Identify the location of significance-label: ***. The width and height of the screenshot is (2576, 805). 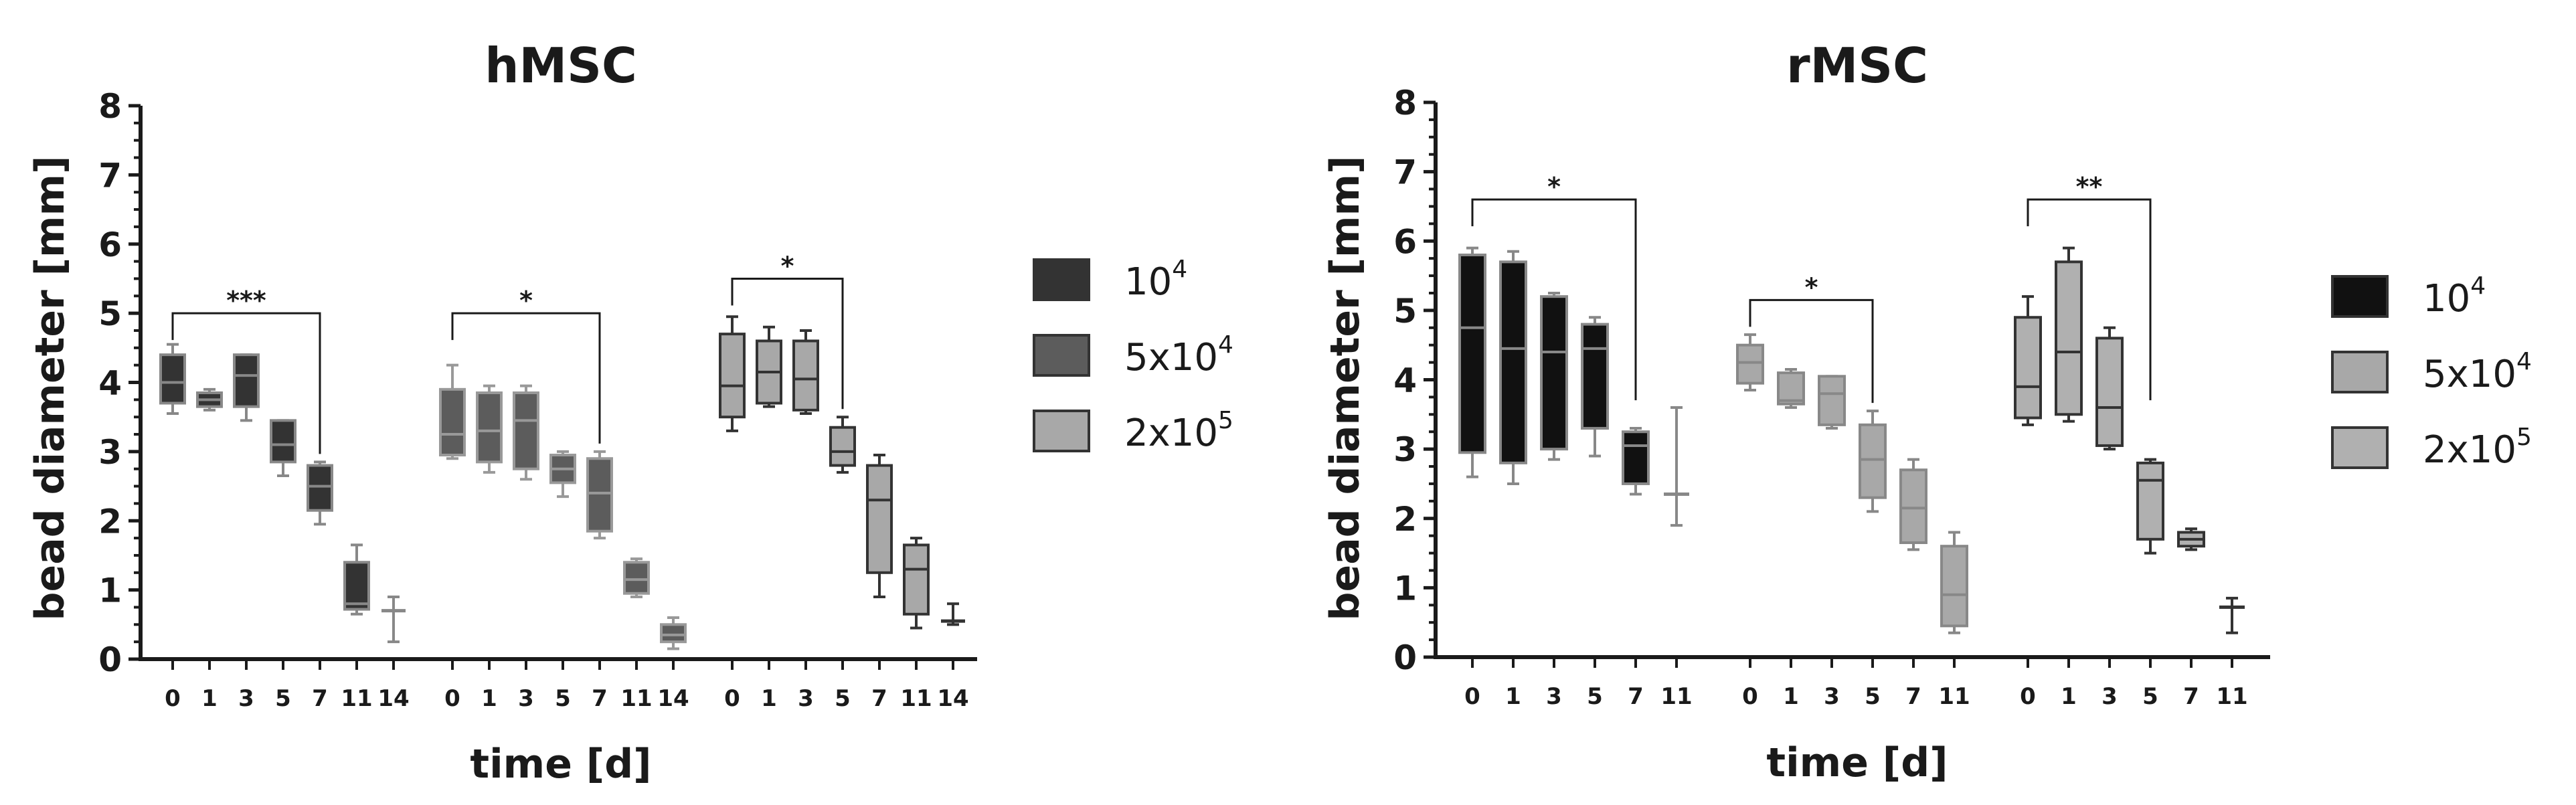
(246, 300).